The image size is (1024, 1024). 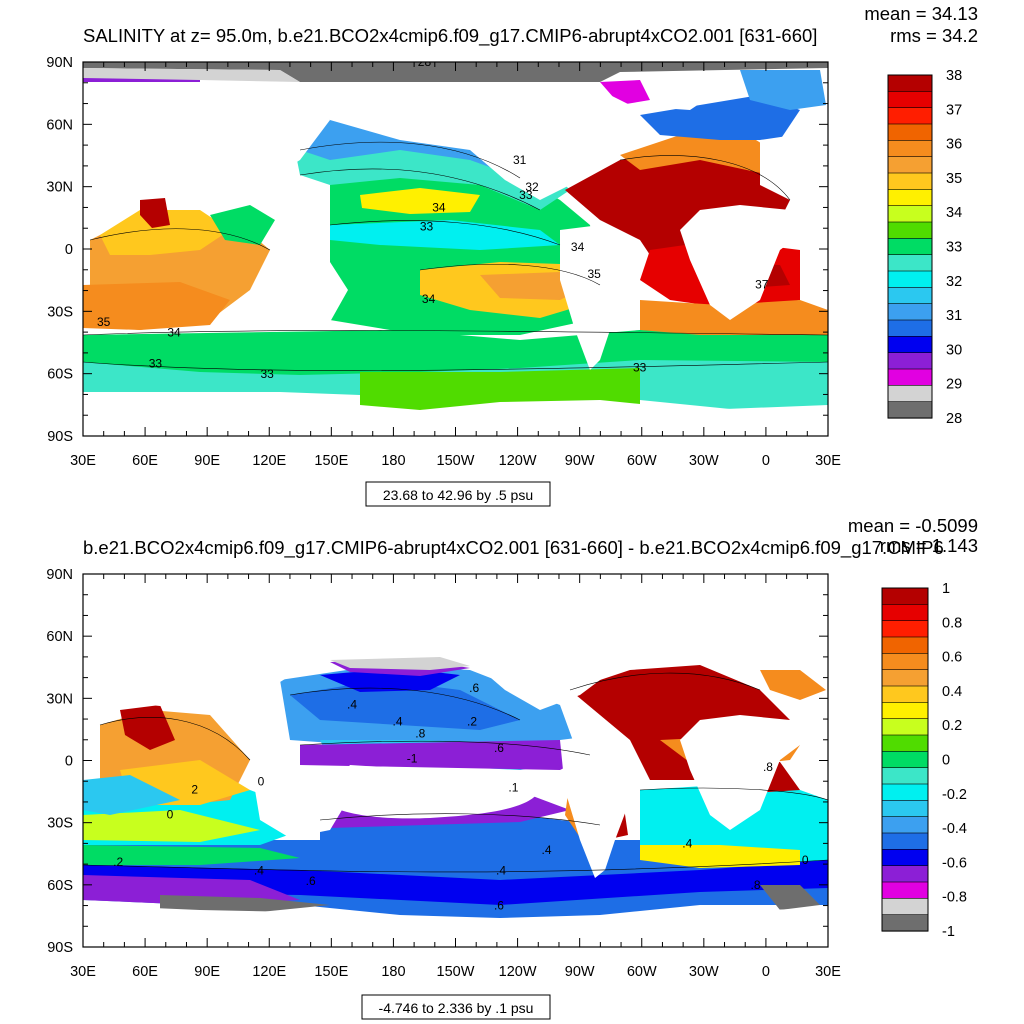 I want to click on colorbar-label: -1, so click(x=948, y=932).